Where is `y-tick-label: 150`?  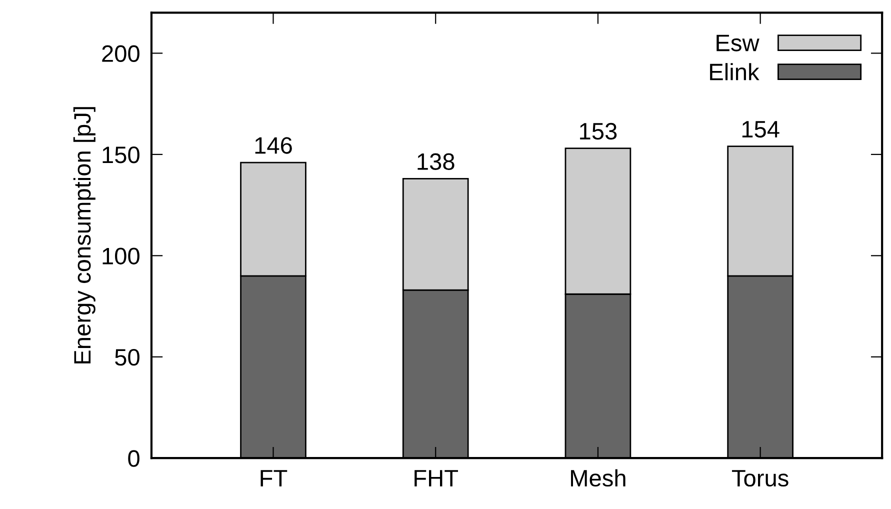 y-tick-label: 150 is located at coordinates (121, 155).